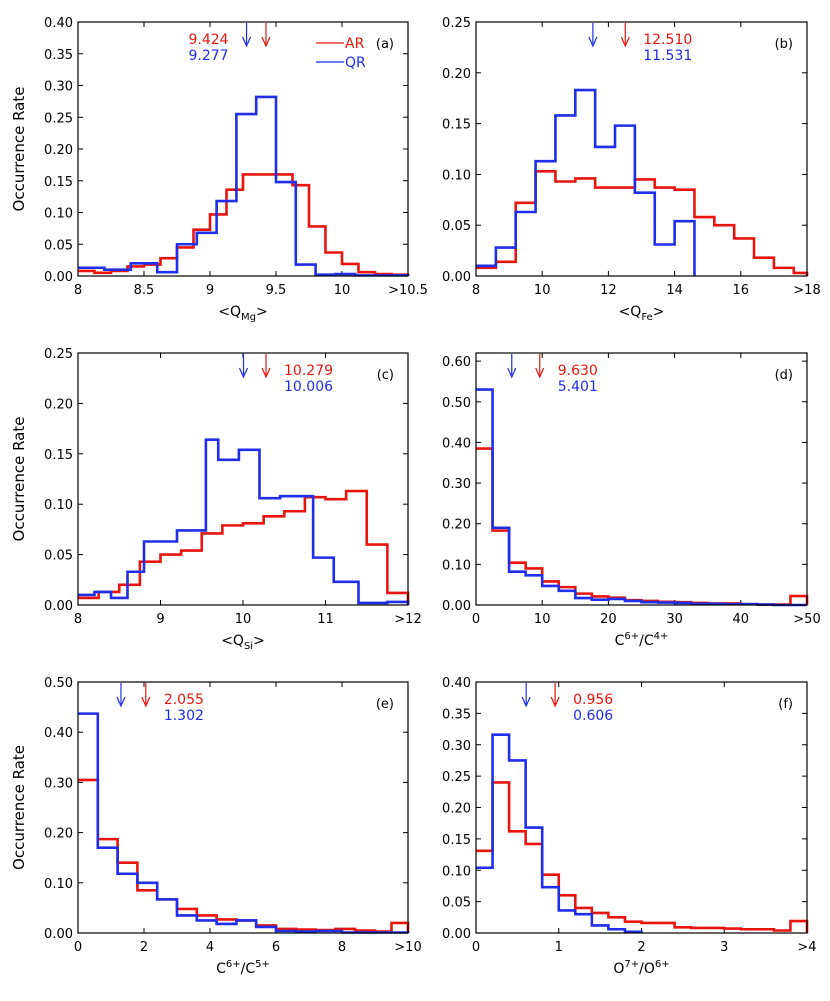  Describe the element at coordinates (559, 947) in the screenshot. I see `x-tick-label: 1` at that location.